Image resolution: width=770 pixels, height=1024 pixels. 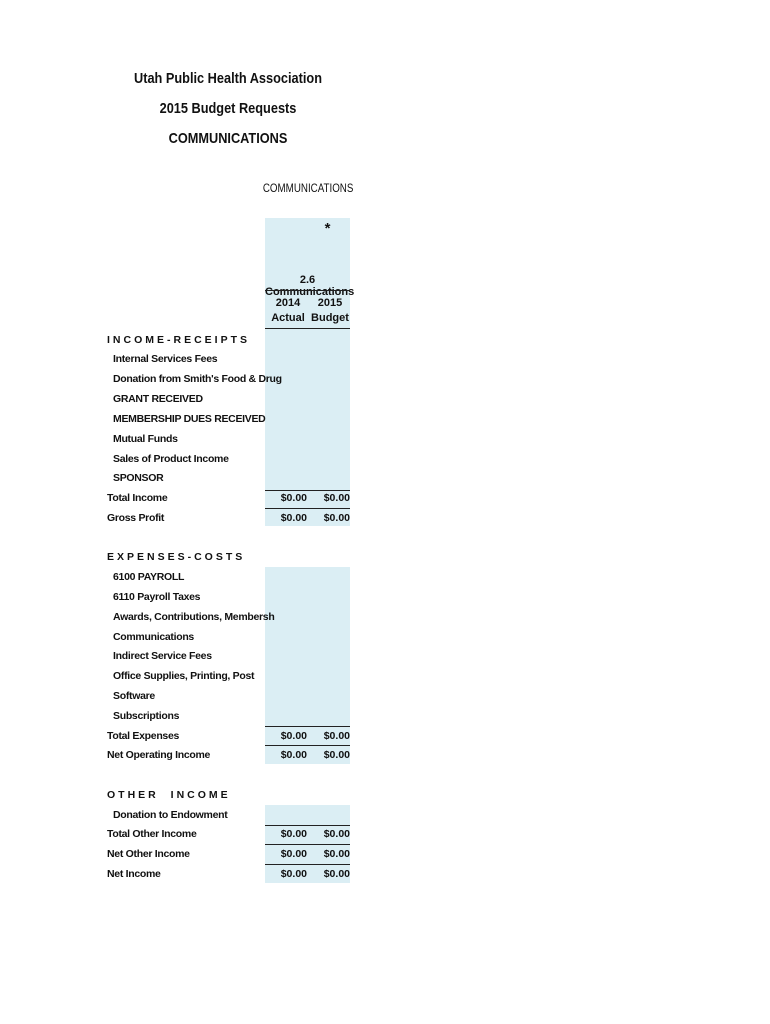 I want to click on list-item: 6100 PAYROLL, so click(x=149, y=577).